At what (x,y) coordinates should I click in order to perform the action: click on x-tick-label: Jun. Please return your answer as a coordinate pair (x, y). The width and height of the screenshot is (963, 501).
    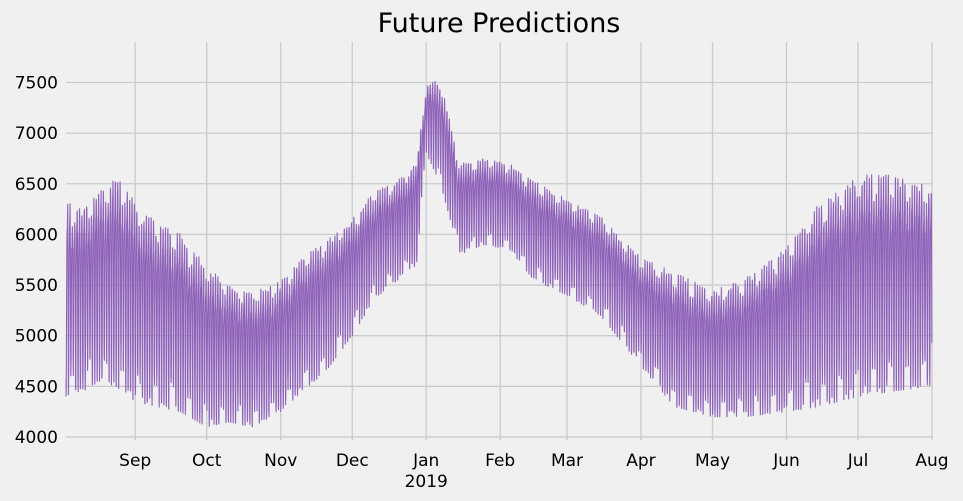
    Looking at the image, I should click on (786, 461).